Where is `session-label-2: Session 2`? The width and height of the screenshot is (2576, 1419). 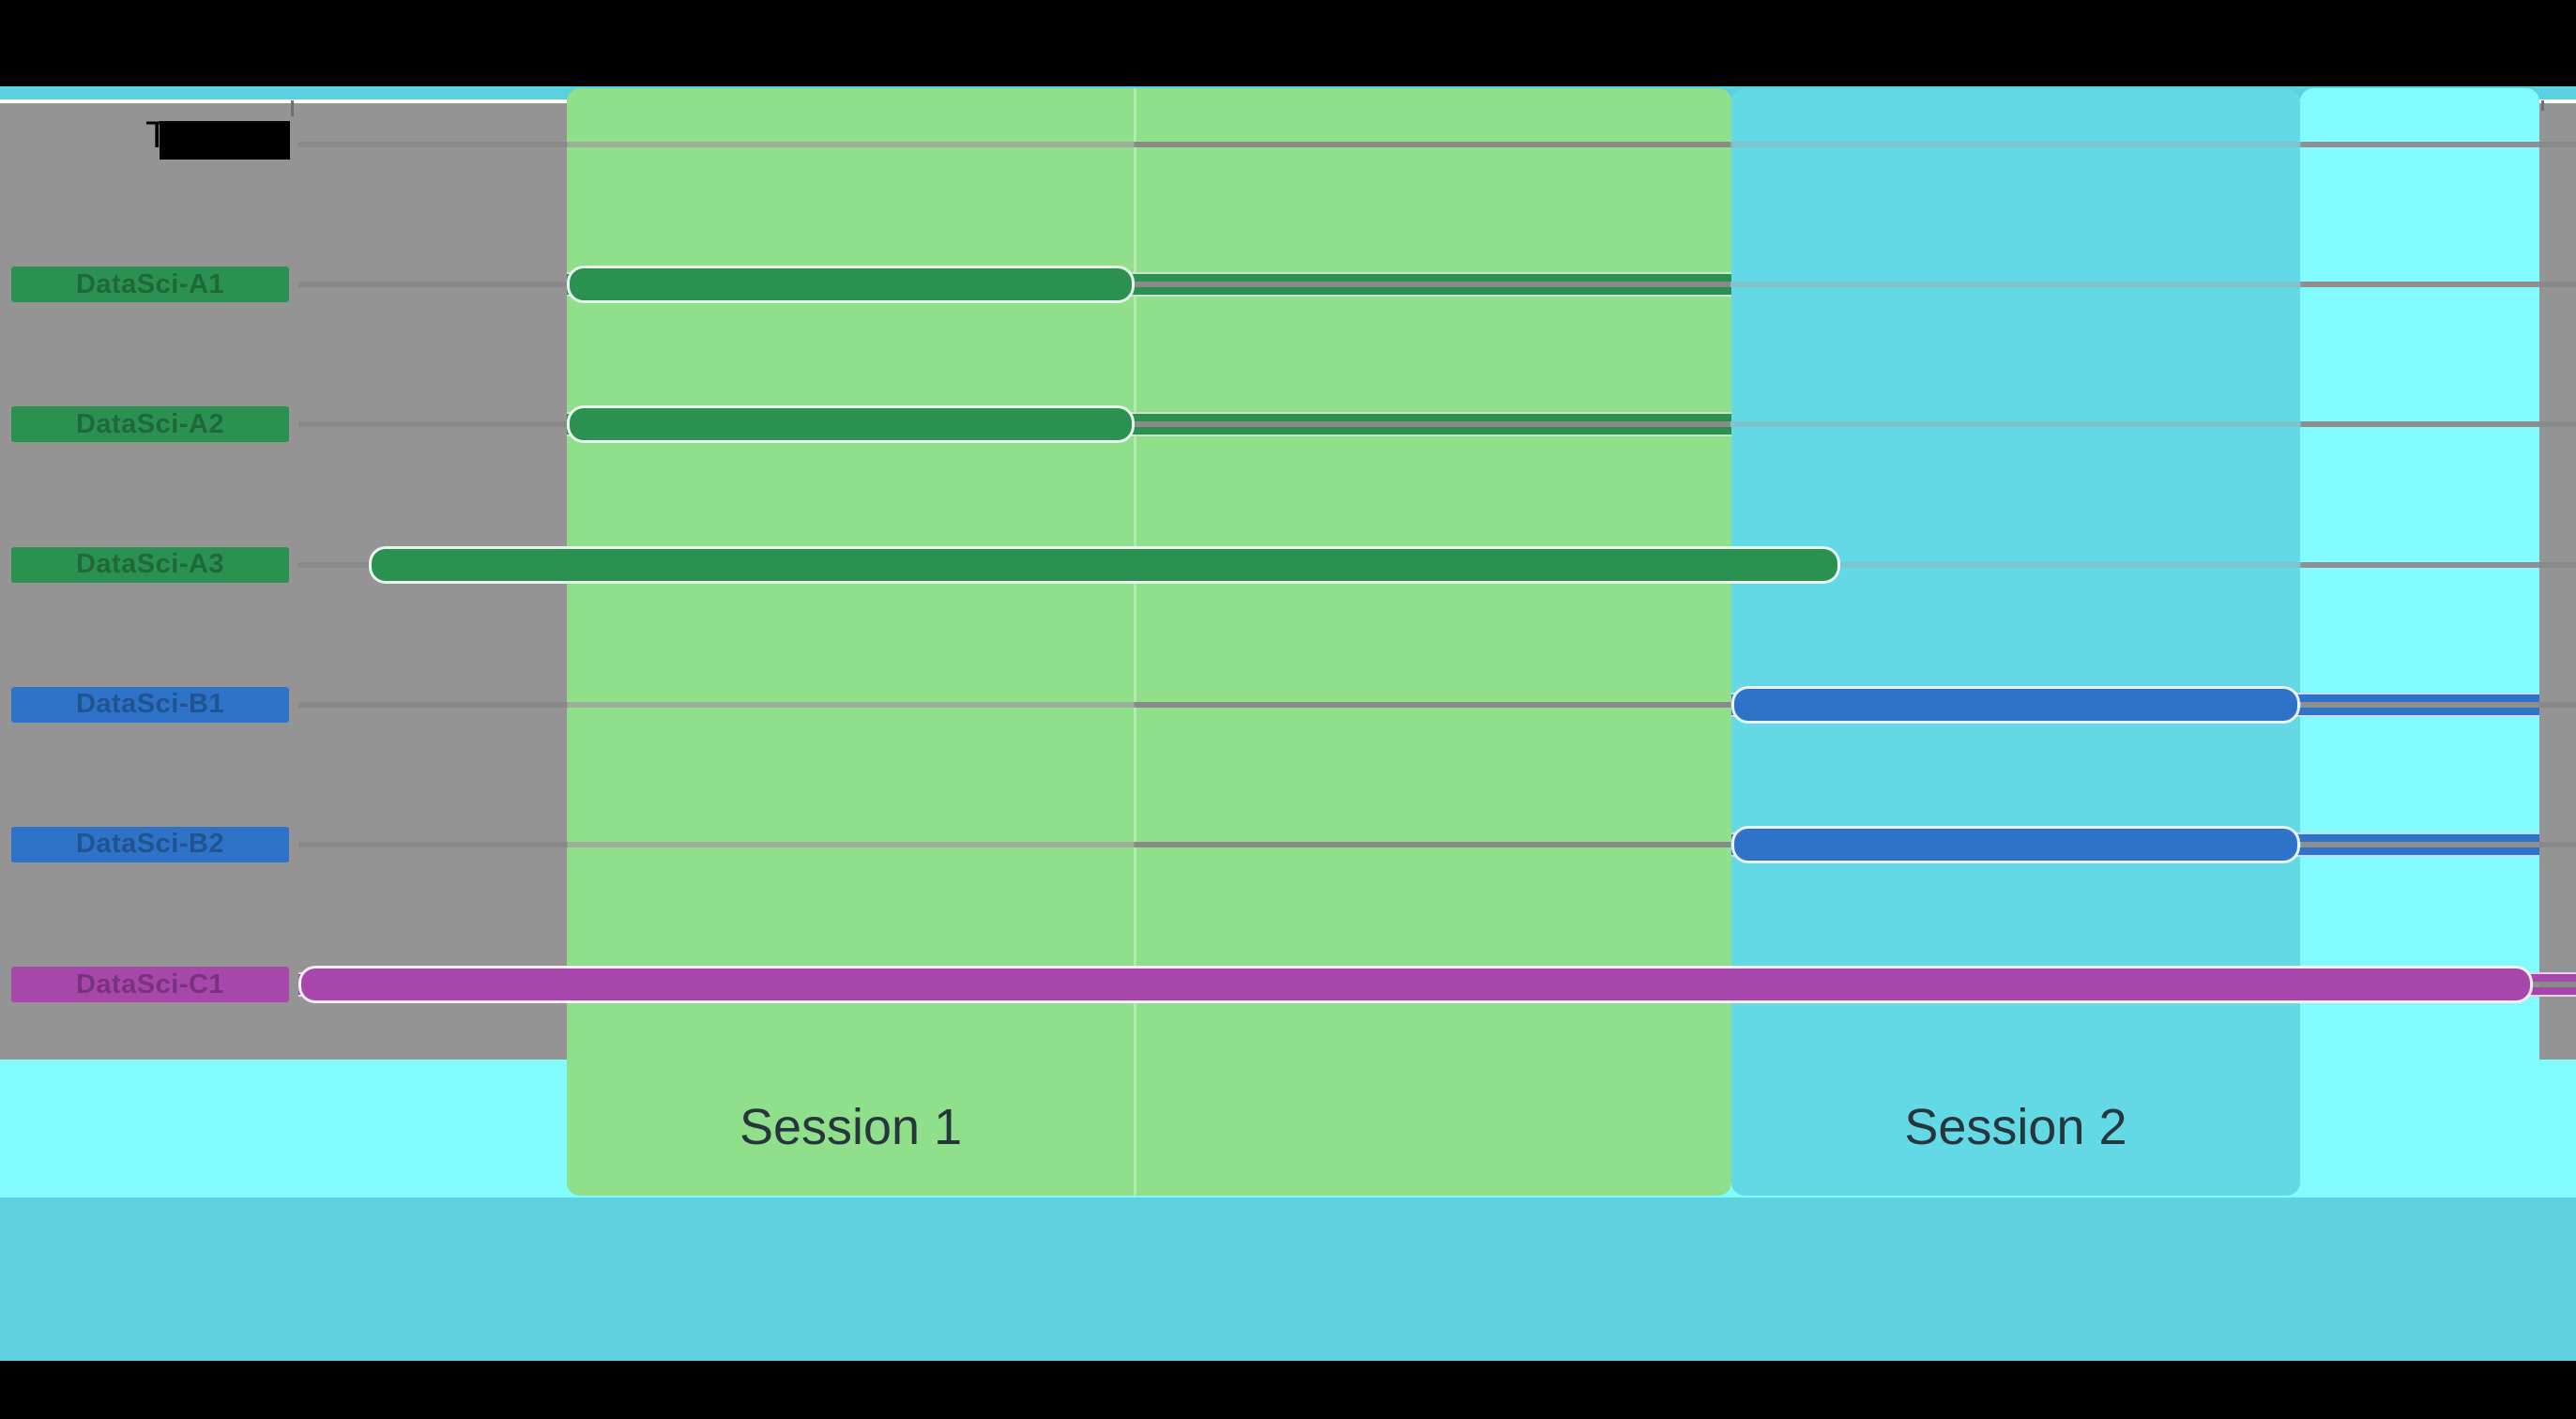
session-label-2: Session 2 is located at coordinates (2015, 1127).